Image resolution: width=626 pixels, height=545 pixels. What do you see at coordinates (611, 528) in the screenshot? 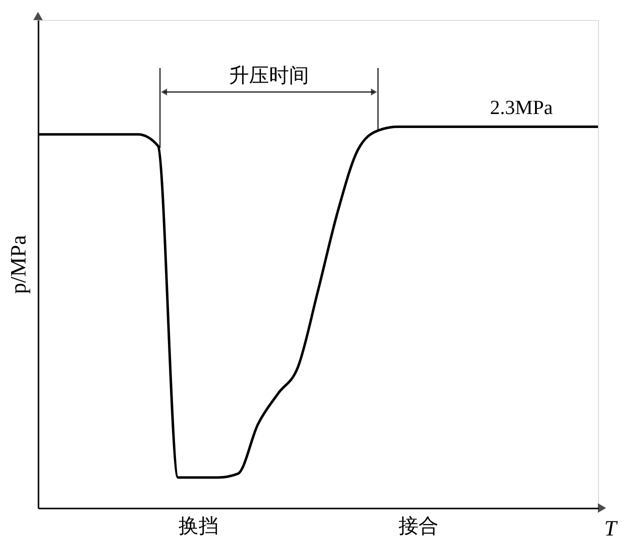
I see `x-axis-title: T` at bounding box center [611, 528].